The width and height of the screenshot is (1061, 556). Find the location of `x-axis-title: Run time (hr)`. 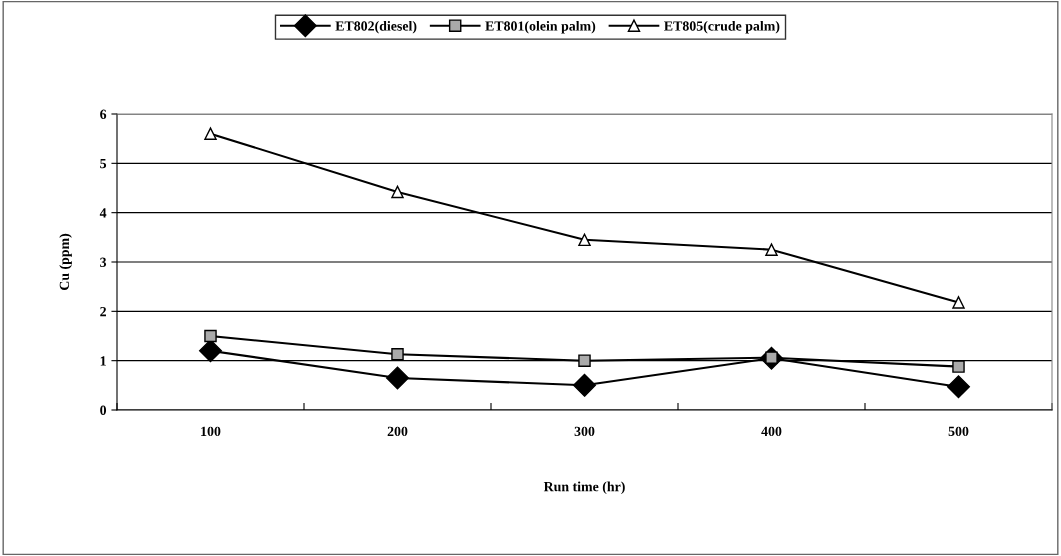

x-axis-title: Run time (hr) is located at coordinates (584, 488).